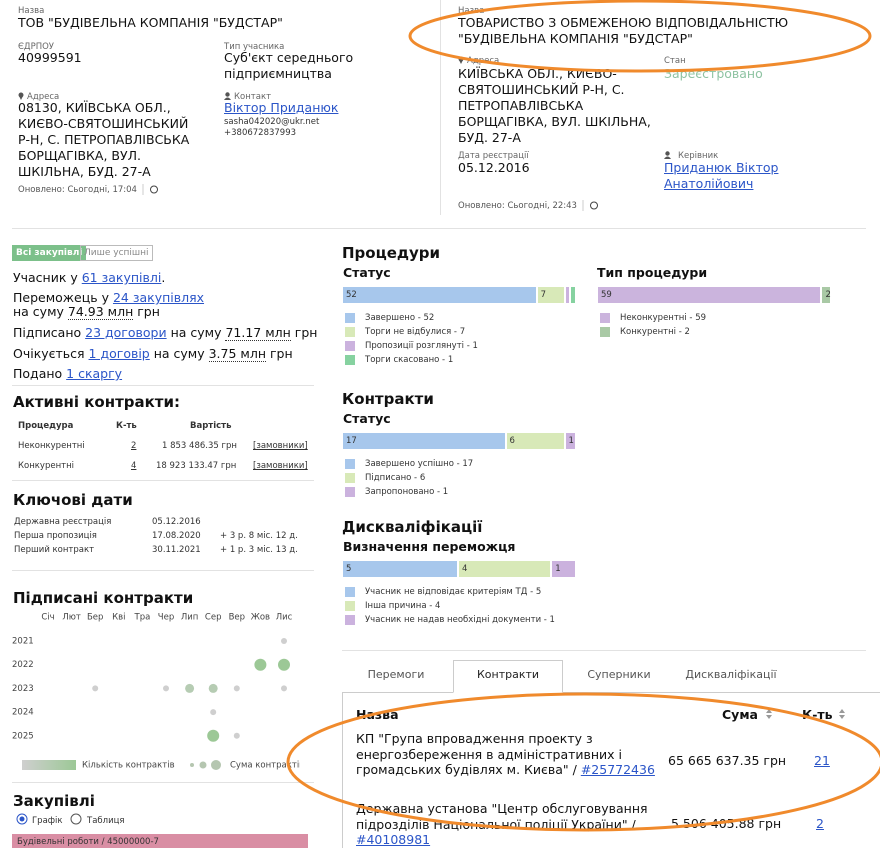  I want to click on month-label: Кві, so click(118, 618).